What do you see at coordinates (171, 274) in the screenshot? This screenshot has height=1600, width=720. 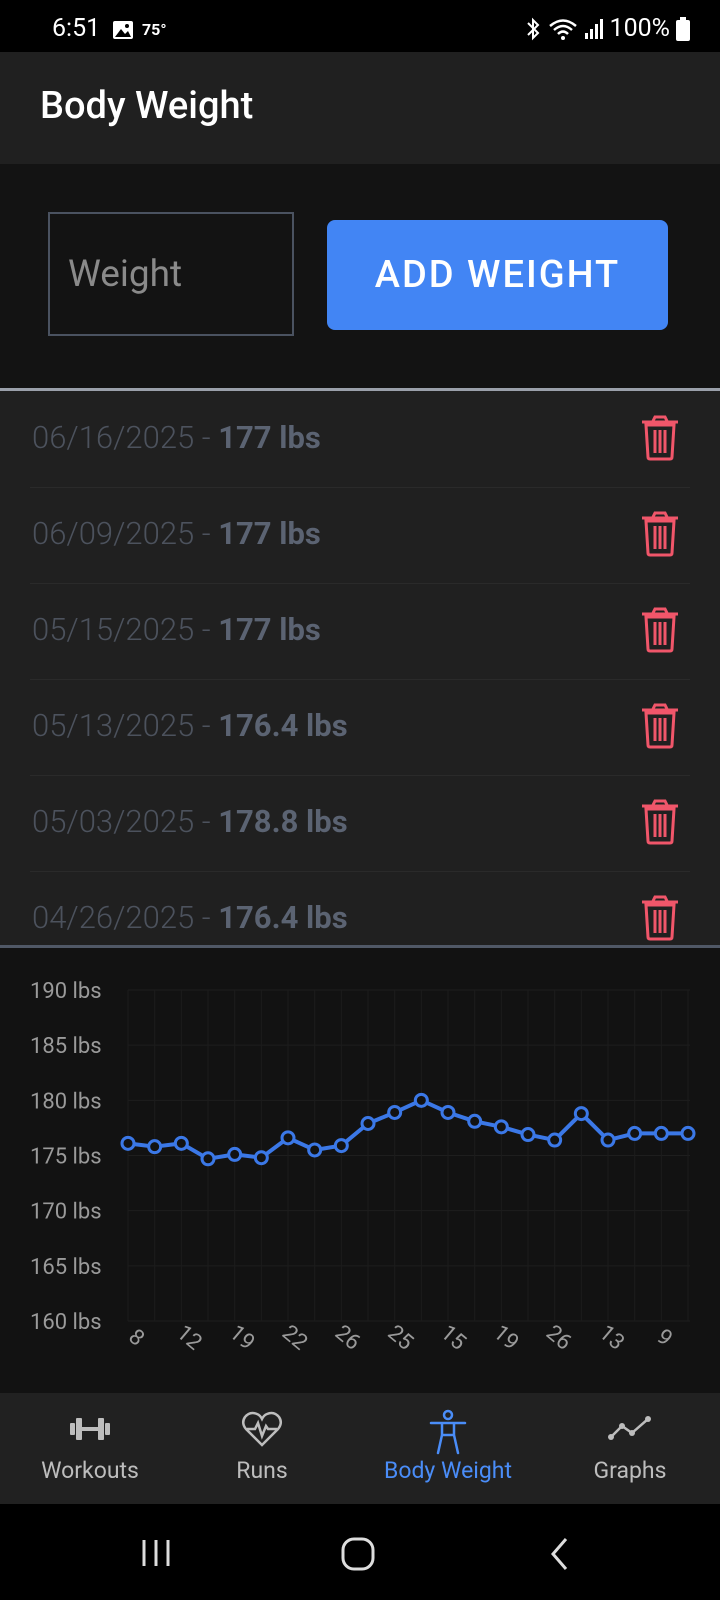 I see `weight-input` at bounding box center [171, 274].